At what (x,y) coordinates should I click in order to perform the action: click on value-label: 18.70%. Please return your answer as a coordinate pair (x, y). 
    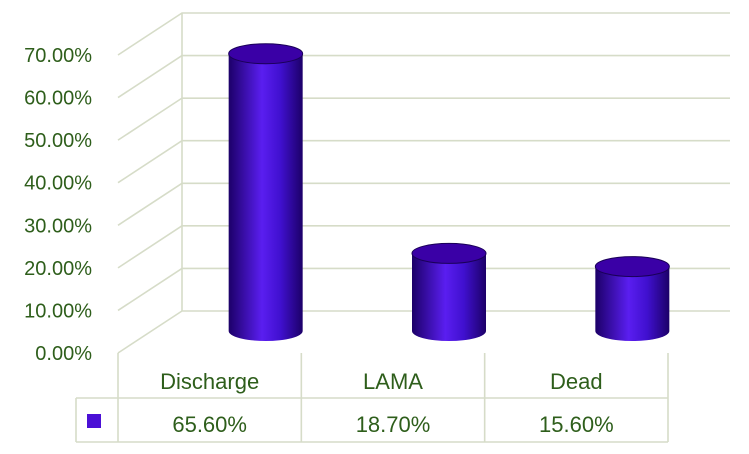
    Looking at the image, I should click on (393, 424).